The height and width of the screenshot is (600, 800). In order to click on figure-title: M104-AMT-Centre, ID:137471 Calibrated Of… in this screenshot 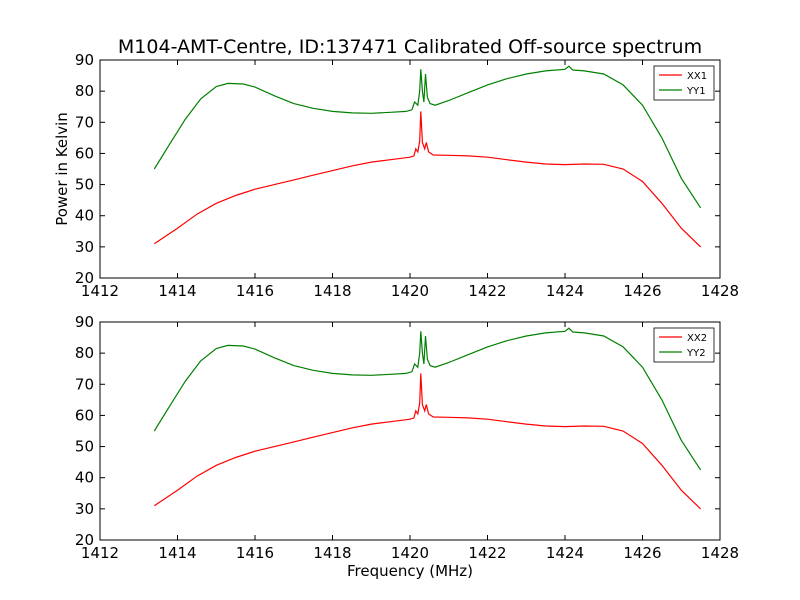, I will do `click(410, 47)`.